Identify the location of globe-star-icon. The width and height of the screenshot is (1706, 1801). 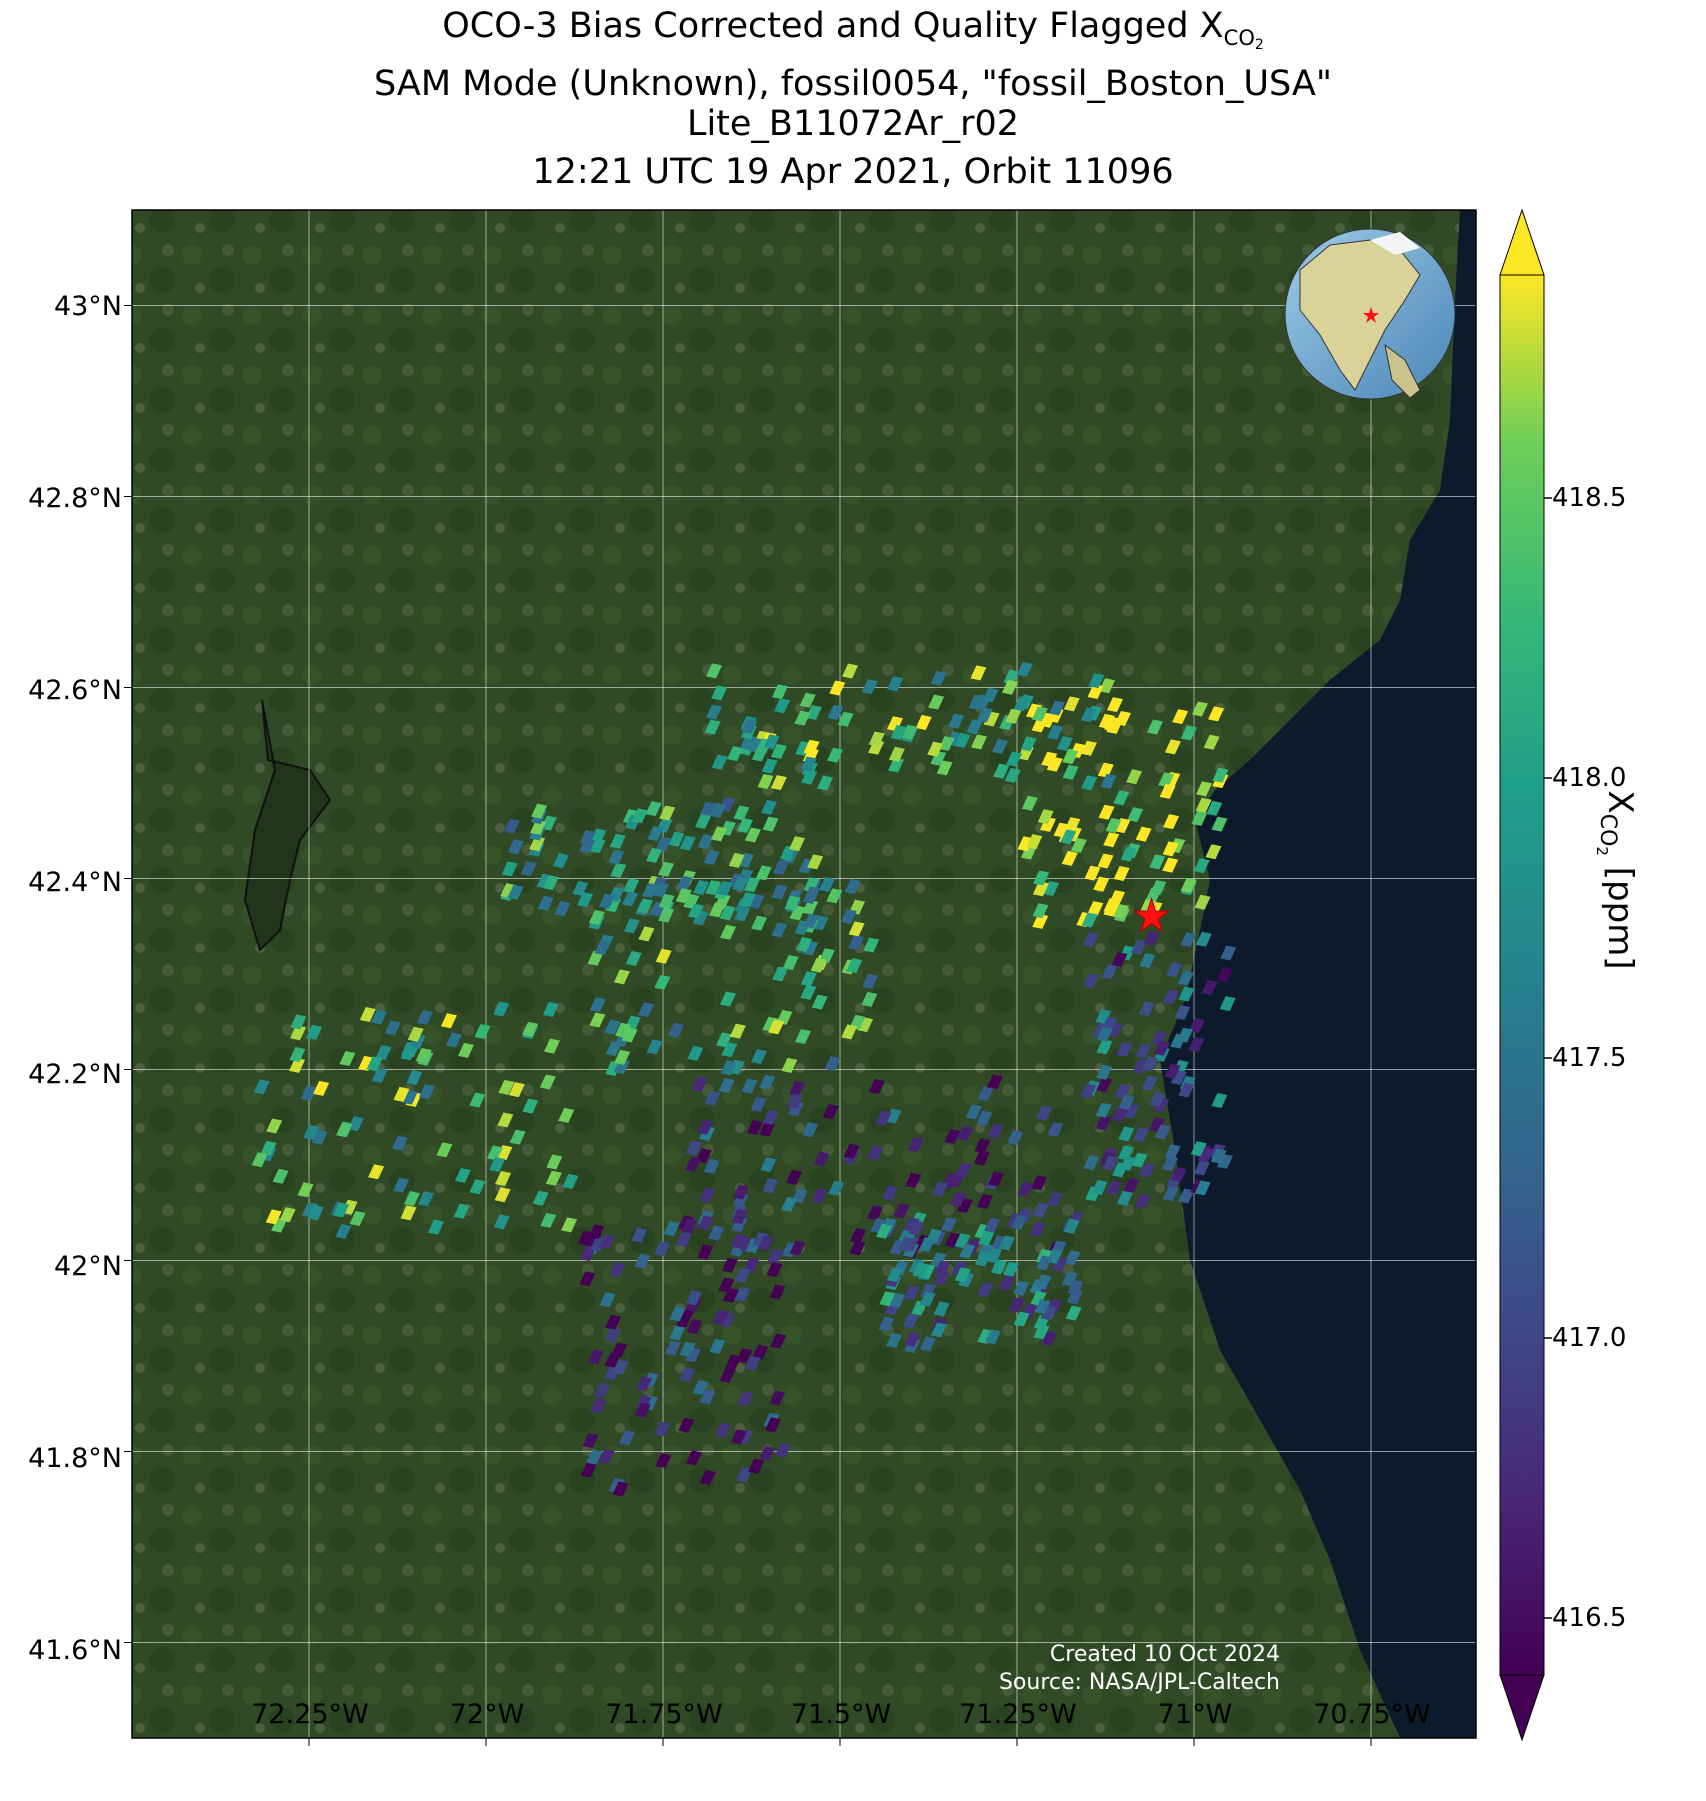
(1371, 315).